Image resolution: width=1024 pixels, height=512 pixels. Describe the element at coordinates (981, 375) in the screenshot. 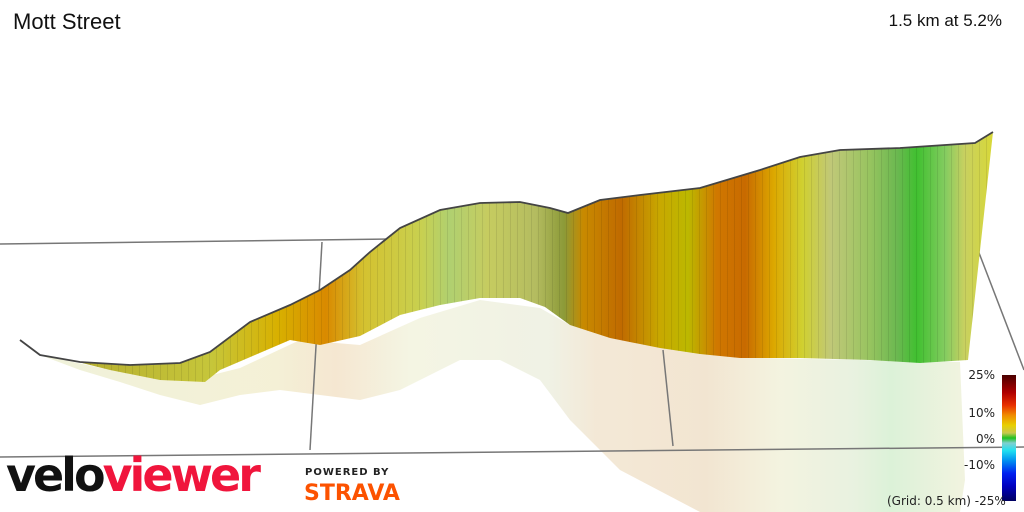

I see `legend-label-25: 25%` at that location.